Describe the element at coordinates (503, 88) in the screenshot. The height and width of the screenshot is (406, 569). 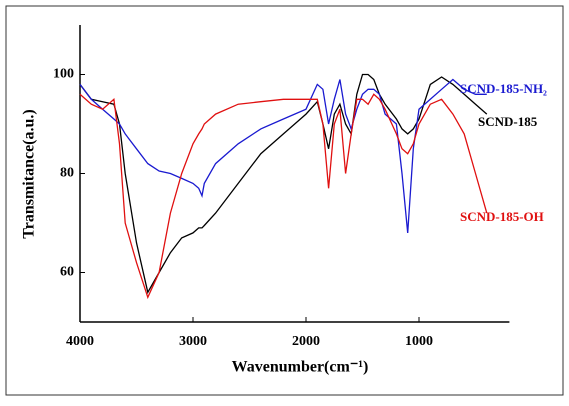
I see `series-label: SCND-185-NH₂` at that location.